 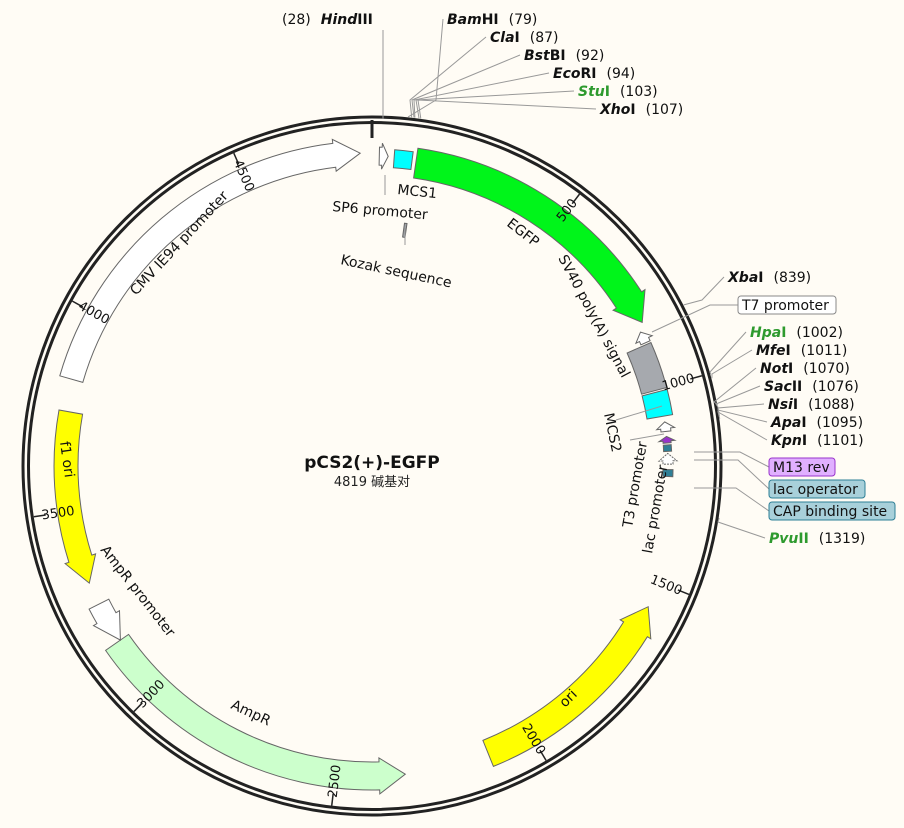 I want to click on tick-label-2500: 2500, so click(x=335, y=781).